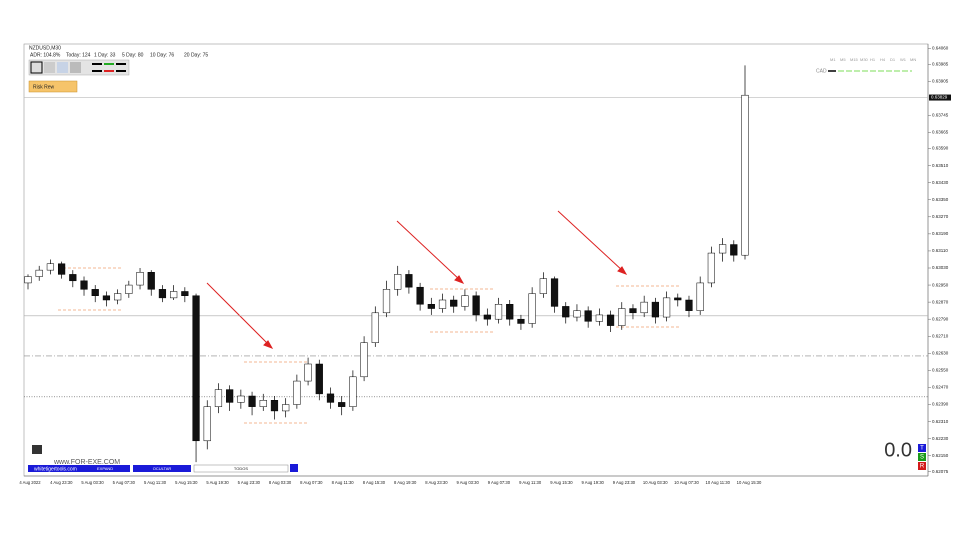 The width and height of the screenshot is (960, 545). I want to click on toolbar, so click(79, 67).